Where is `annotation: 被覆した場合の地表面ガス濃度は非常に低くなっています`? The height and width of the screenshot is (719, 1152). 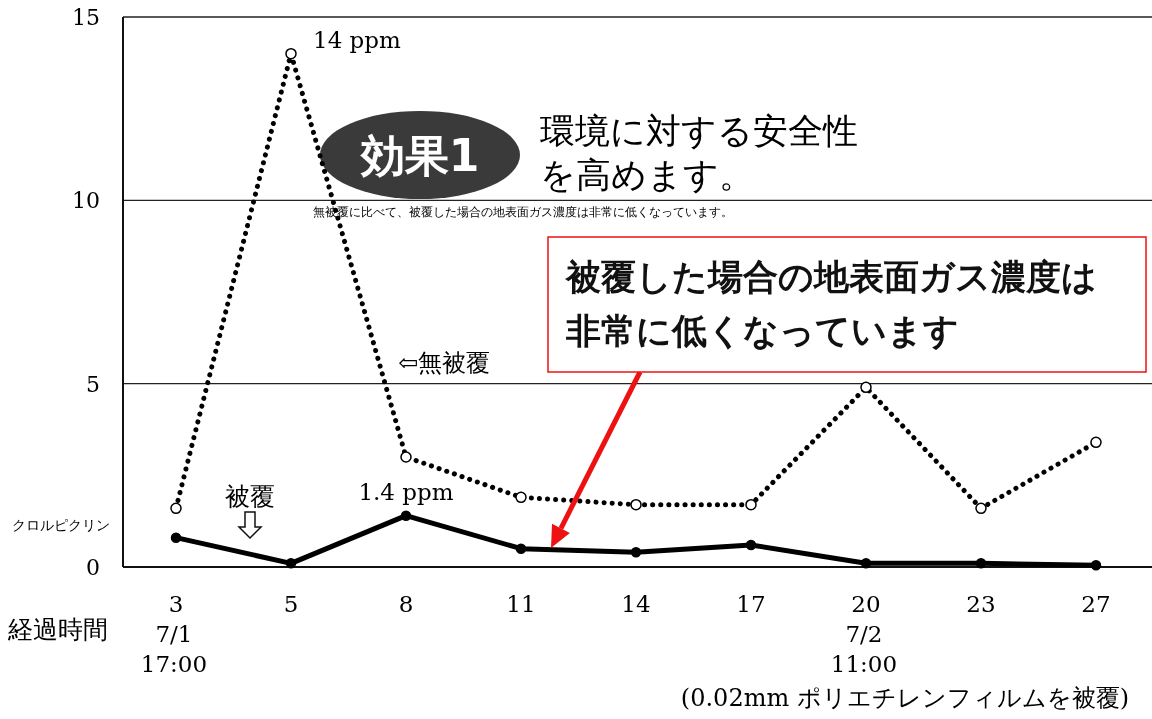
annotation: 被覆した場合の地表面ガス濃度は非常に低くなっています is located at coordinates (830, 304).